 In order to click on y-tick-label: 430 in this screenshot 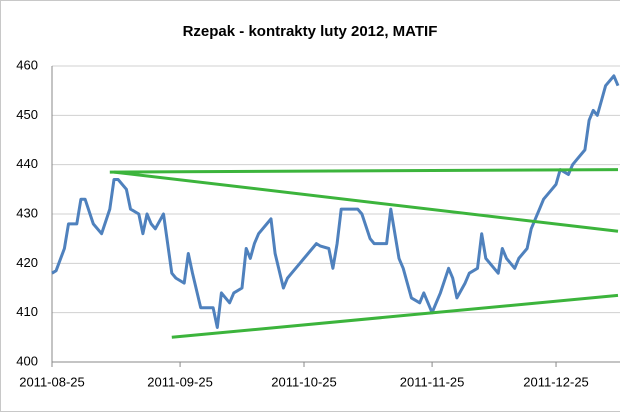, I will do `click(27, 212)`.